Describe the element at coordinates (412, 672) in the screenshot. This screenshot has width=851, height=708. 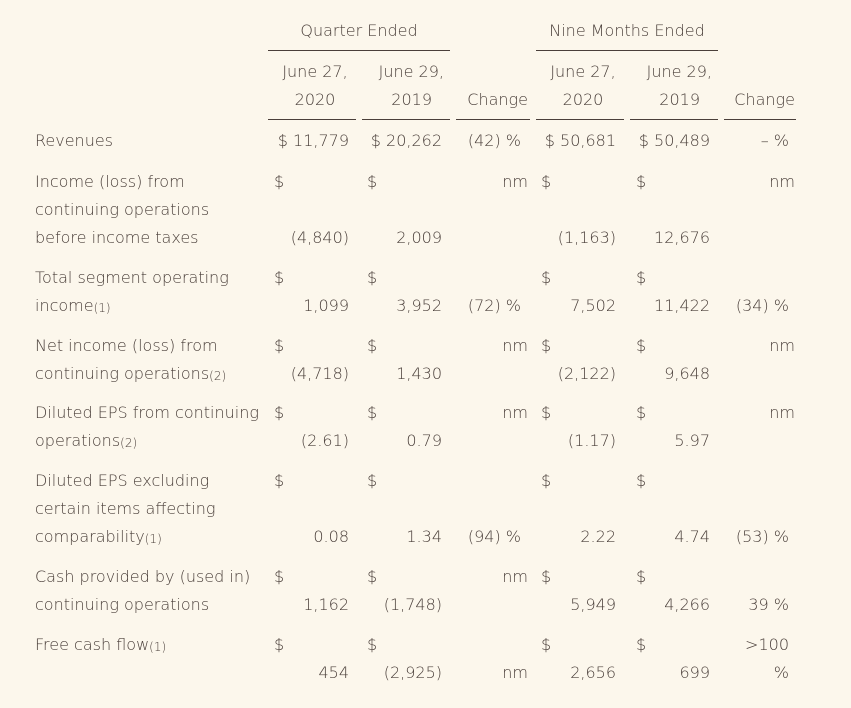
I see `cell-fcf-q2: (2,925)` at that location.